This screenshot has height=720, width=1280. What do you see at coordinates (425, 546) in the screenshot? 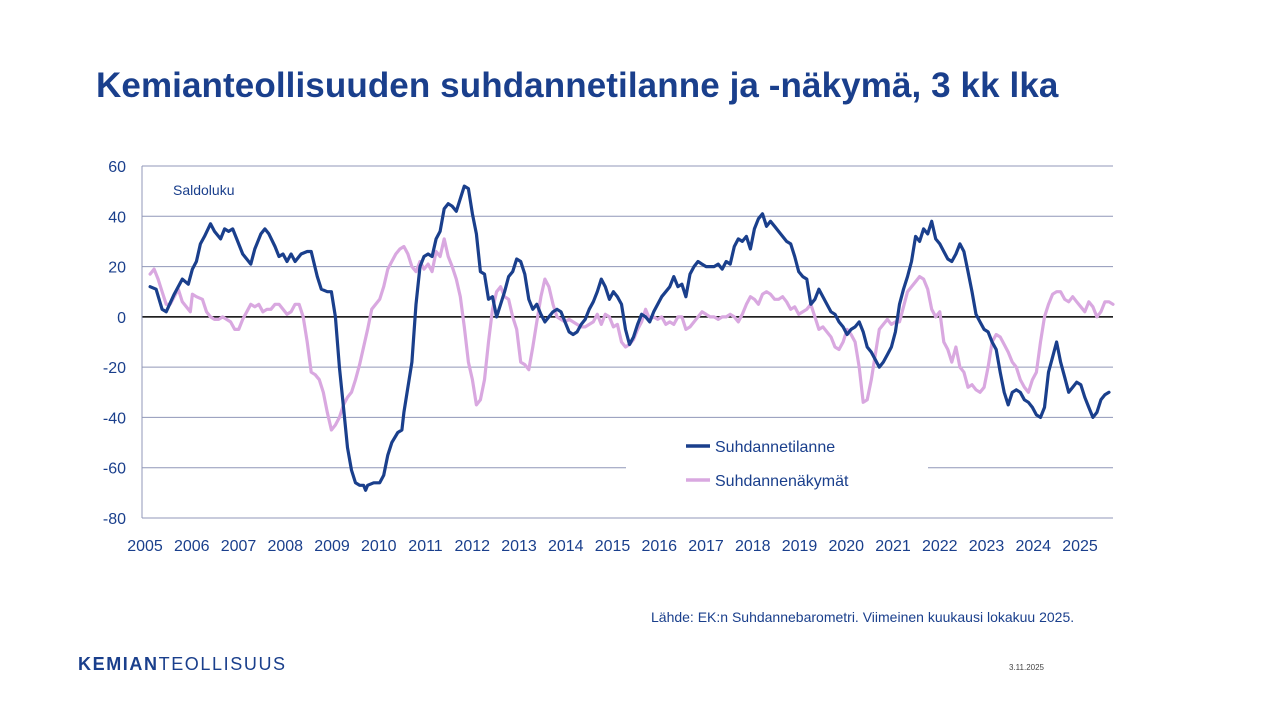
I see `x-tick-label: 2011` at bounding box center [425, 546].